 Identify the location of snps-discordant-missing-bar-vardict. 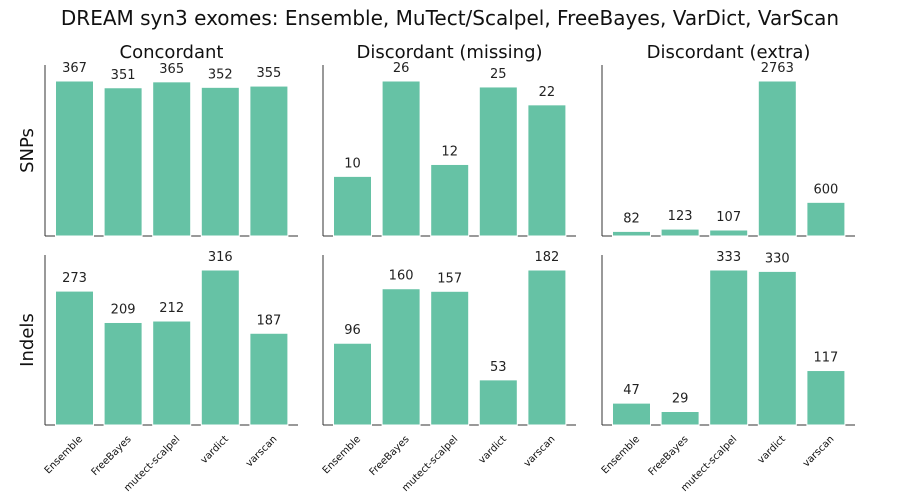
(498, 161).